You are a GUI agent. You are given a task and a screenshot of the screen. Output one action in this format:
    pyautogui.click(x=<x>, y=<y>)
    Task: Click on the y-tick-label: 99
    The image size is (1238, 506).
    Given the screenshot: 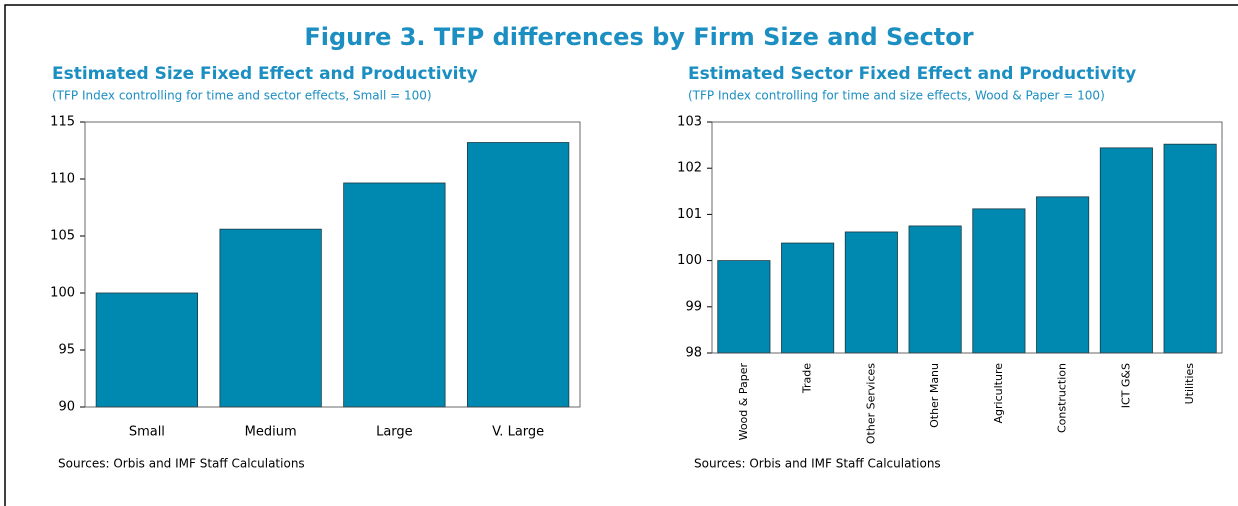 What is the action you would take?
    pyautogui.click(x=693, y=306)
    